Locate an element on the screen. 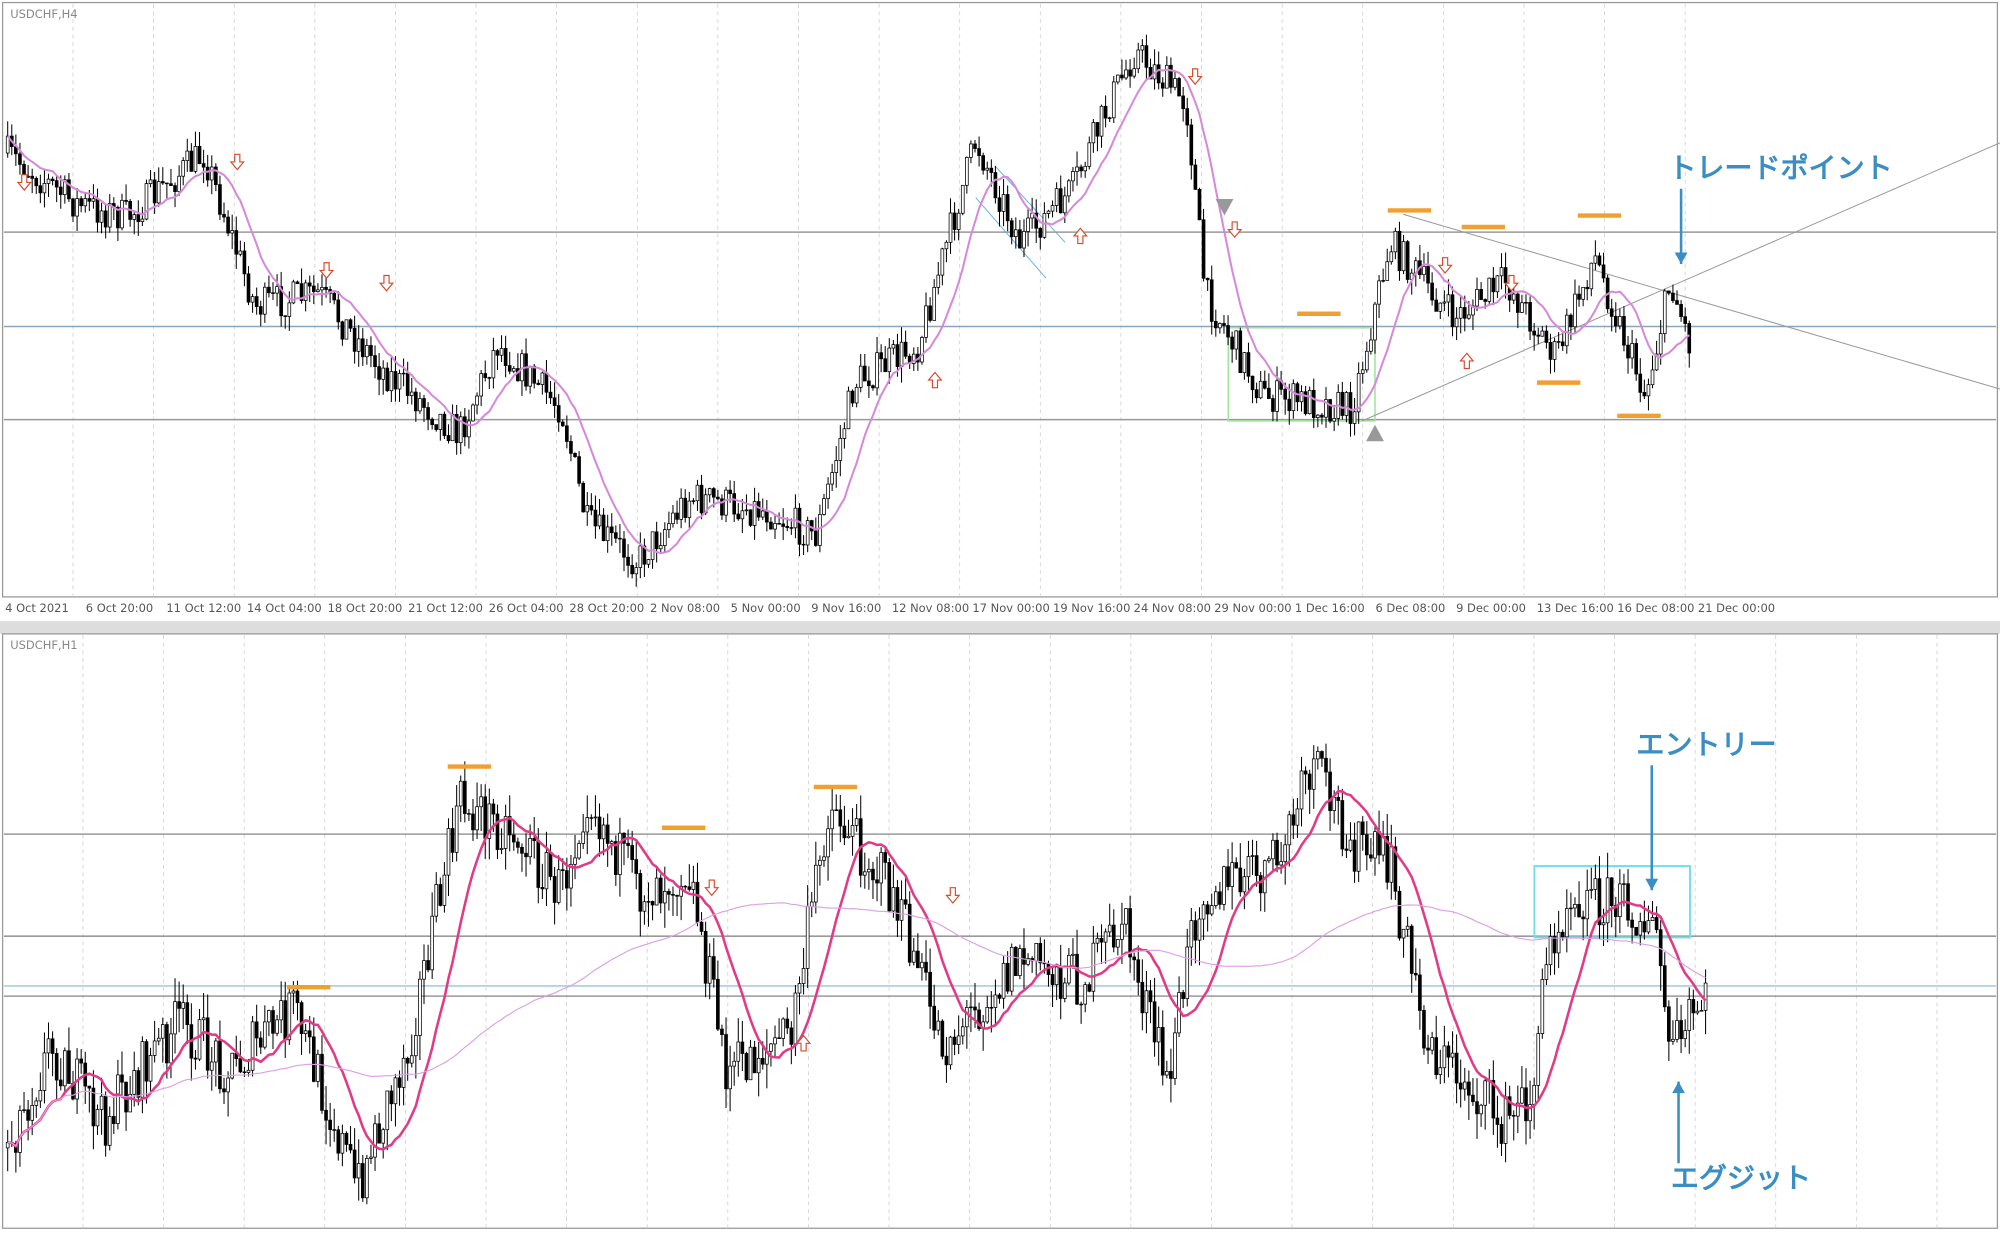 This screenshot has width=2000, height=1234. time-label: 19 Nov 16:00 is located at coordinates (1091, 608).